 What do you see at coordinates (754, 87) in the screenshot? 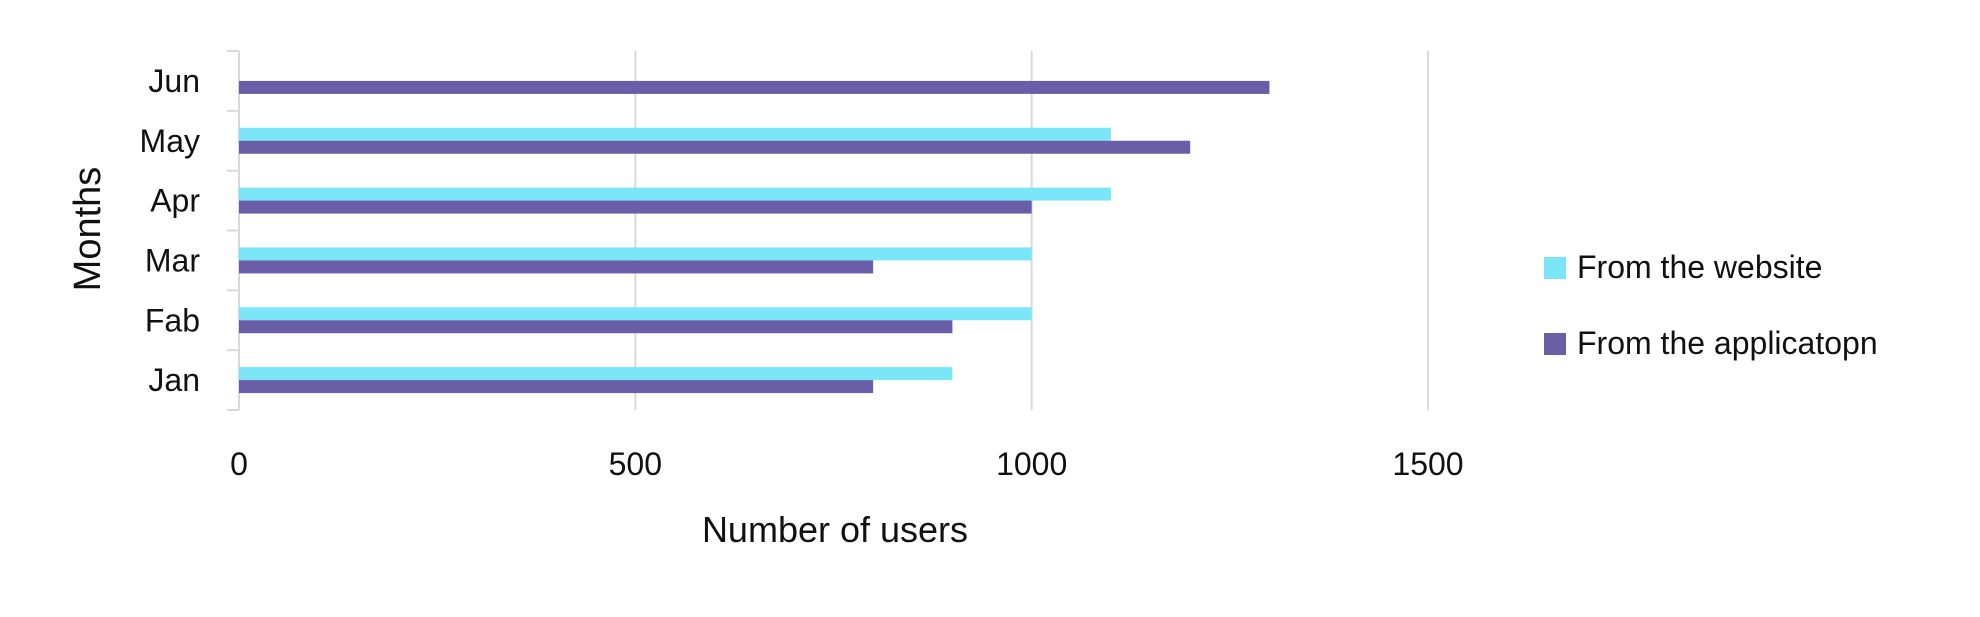
I see `bar-application-jun` at bounding box center [754, 87].